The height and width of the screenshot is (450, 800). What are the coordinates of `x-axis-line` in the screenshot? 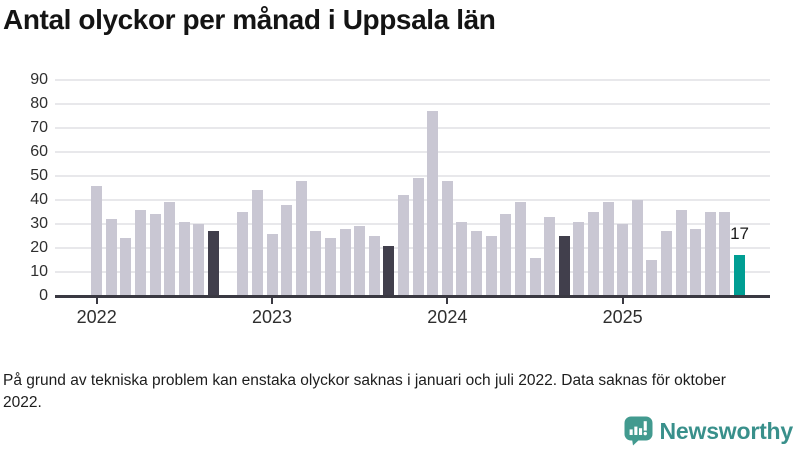 It's located at (412, 296).